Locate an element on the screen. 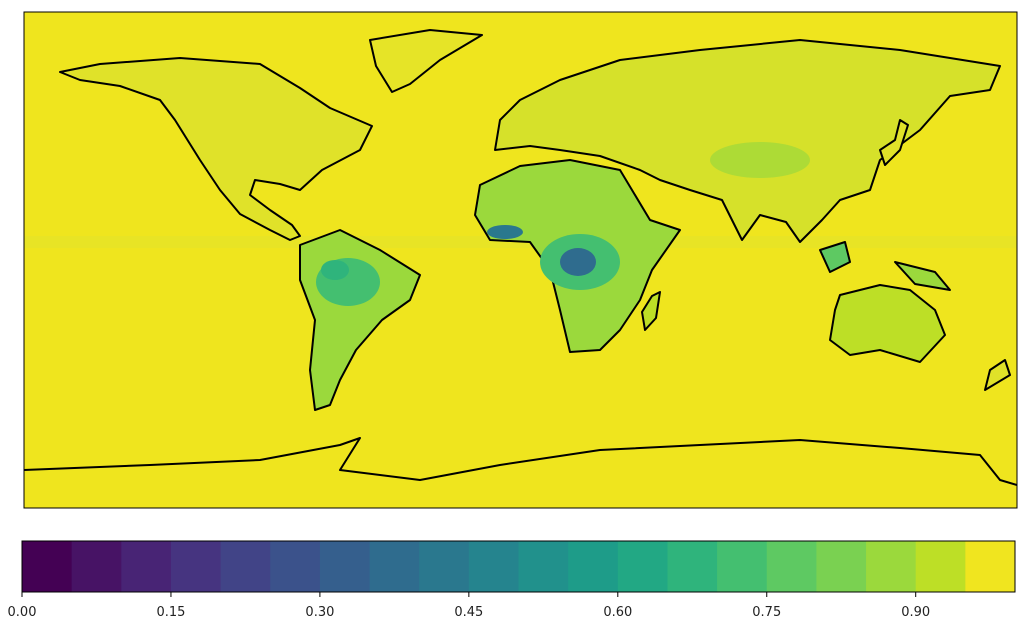 The image size is (1024, 626). colorbar: 0.00 0.15 0.30 0.45 0.60 0.75 0.90 is located at coordinates (512, 580).